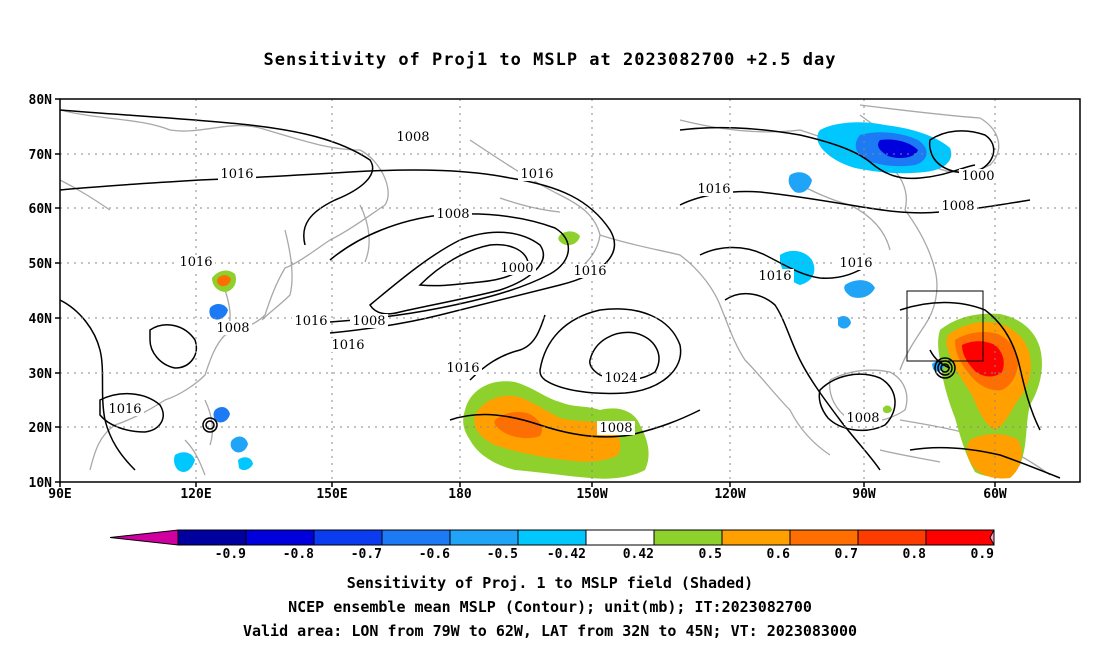  What do you see at coordinates (41, 319) in the screenshot?
I see `lat-tick-label: 40N` at bounding box center [41, 319].